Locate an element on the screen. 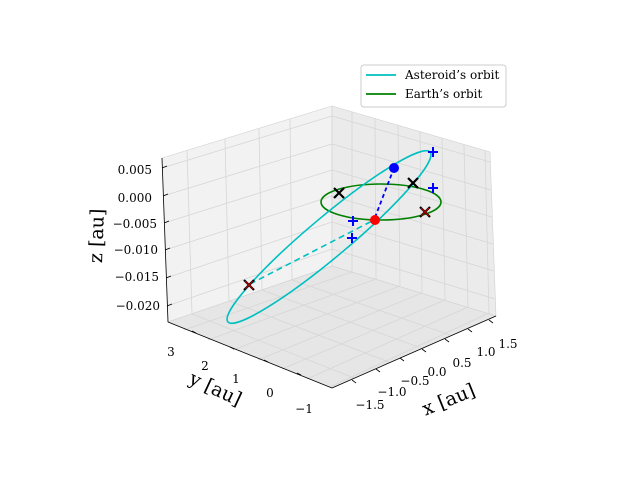  legend-box is located at coordinates (433, 86).